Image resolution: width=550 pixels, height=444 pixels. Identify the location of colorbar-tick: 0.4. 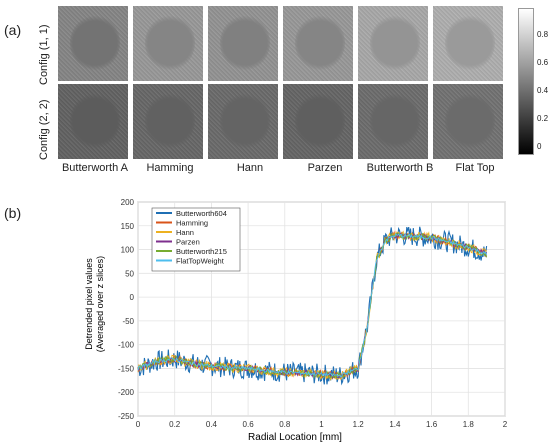
(543, 90).